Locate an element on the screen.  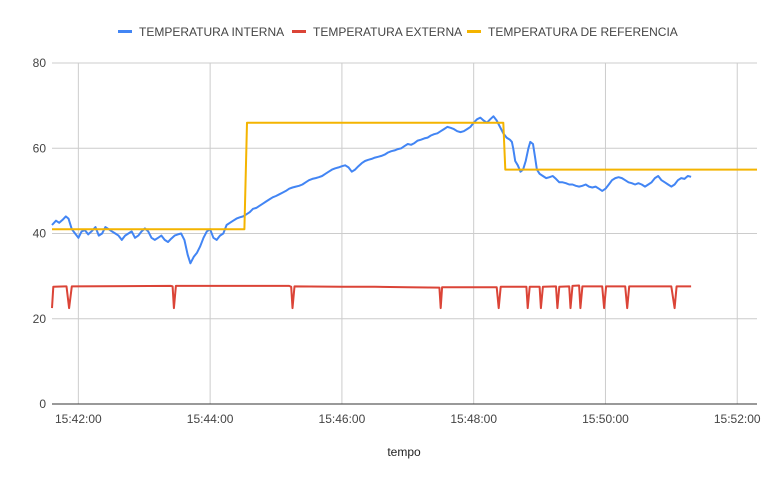
x-tick-label: 15:52:00 is located at coordinates (737, 419).